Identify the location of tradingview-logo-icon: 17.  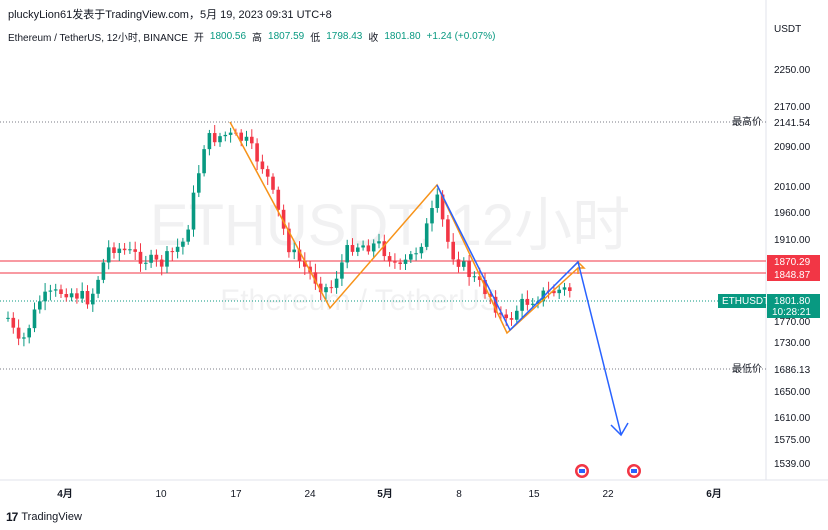
(12, 517).